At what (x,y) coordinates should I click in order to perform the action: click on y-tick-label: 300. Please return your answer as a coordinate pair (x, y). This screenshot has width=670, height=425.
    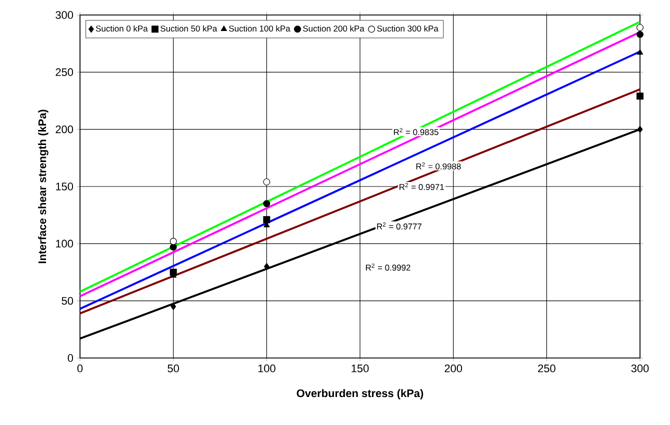
    Looking at the image, I should click on (65, 15).